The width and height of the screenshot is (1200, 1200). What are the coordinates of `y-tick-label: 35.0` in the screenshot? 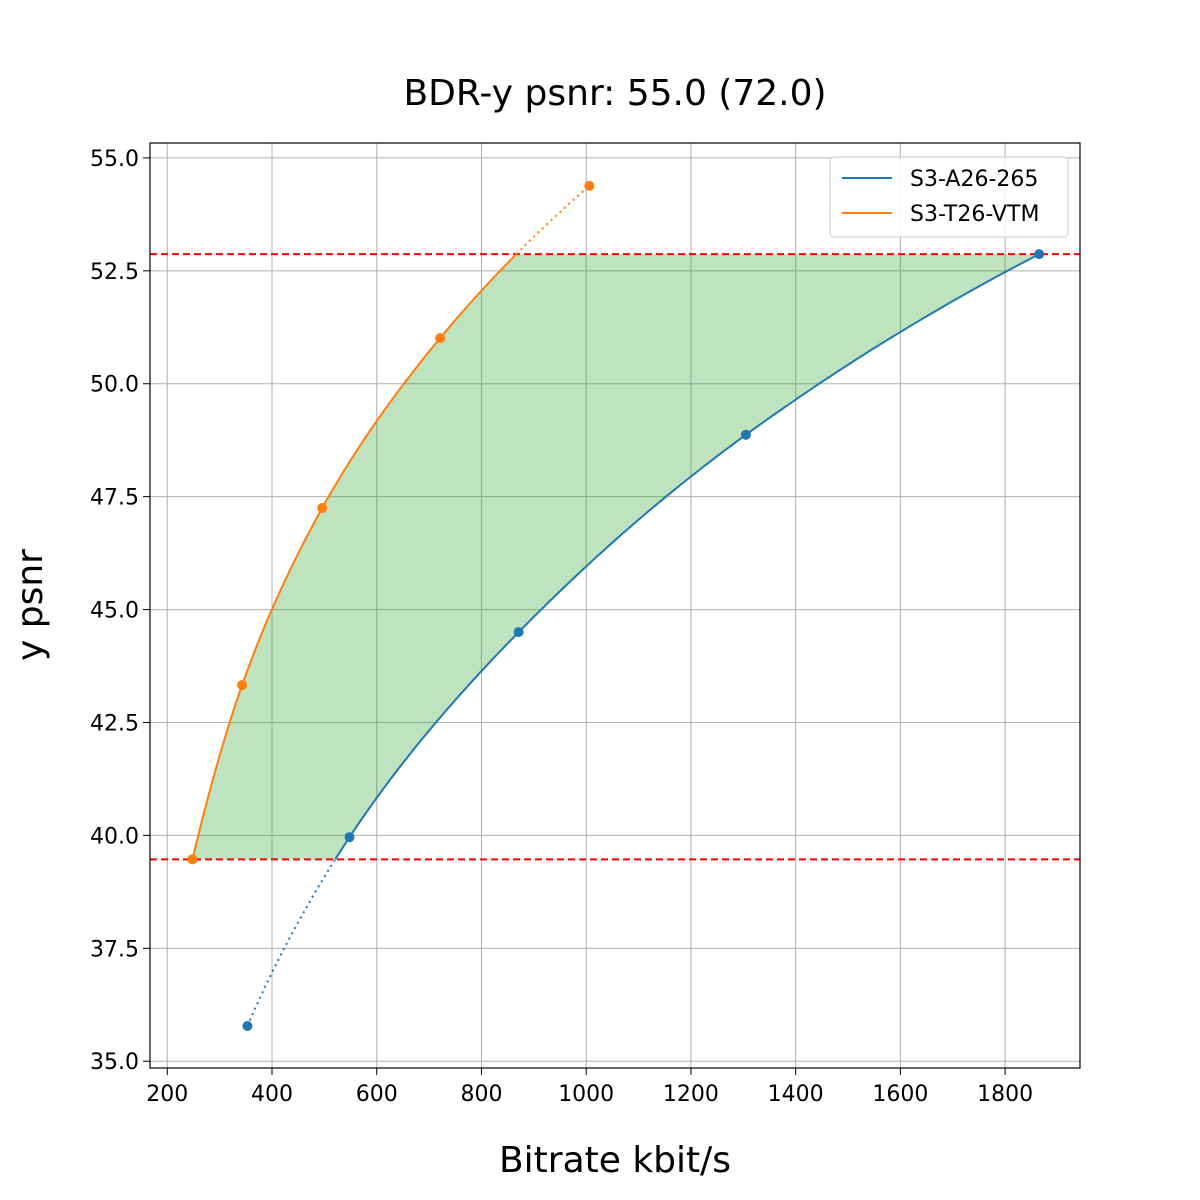 It's located at (114, 1062).